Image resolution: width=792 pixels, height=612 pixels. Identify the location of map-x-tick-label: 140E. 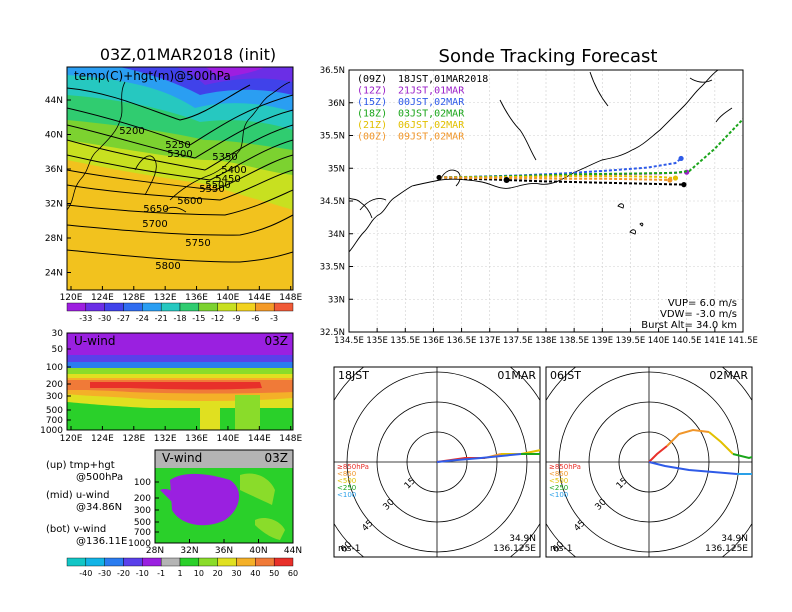
(659, 341).